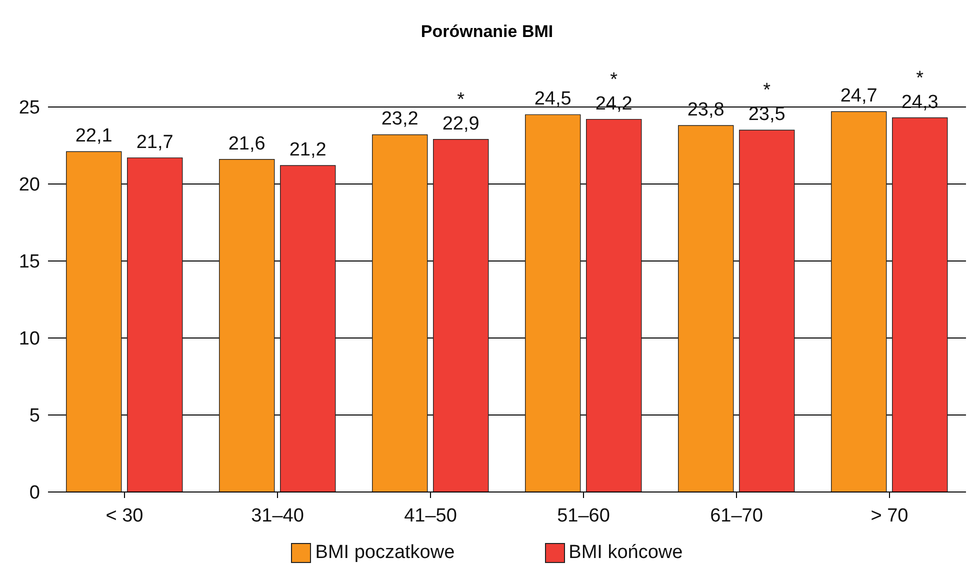 This screenshot has width=974, height=564. Describe the element at coordinates (29, 108) in the screenshot. I see `y-tick-label: 25` at that location.